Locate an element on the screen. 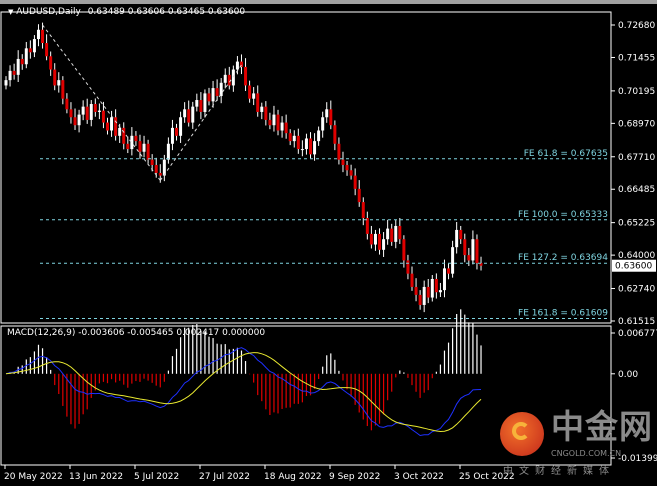  current-price-tag is located at coordinates (634, 265).